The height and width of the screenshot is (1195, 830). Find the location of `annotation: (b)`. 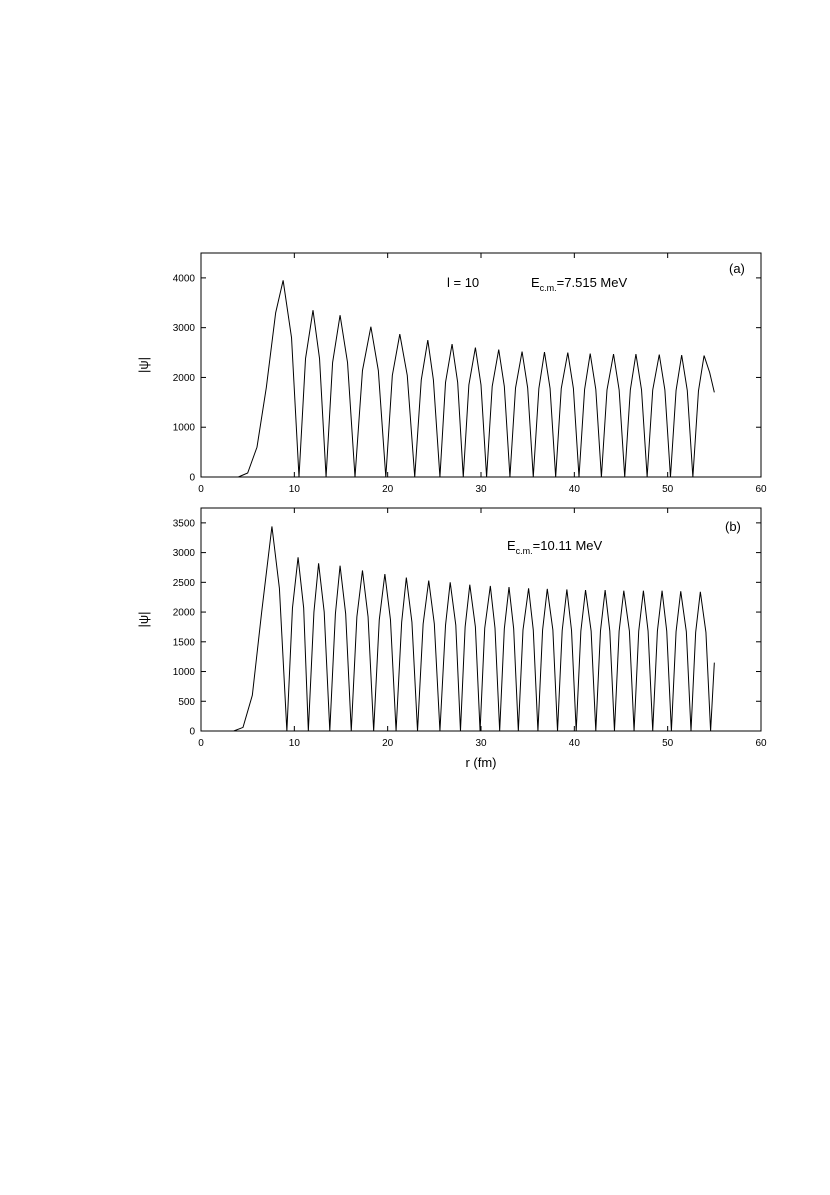

annotation: (b) is located at coordinates (733, 526).